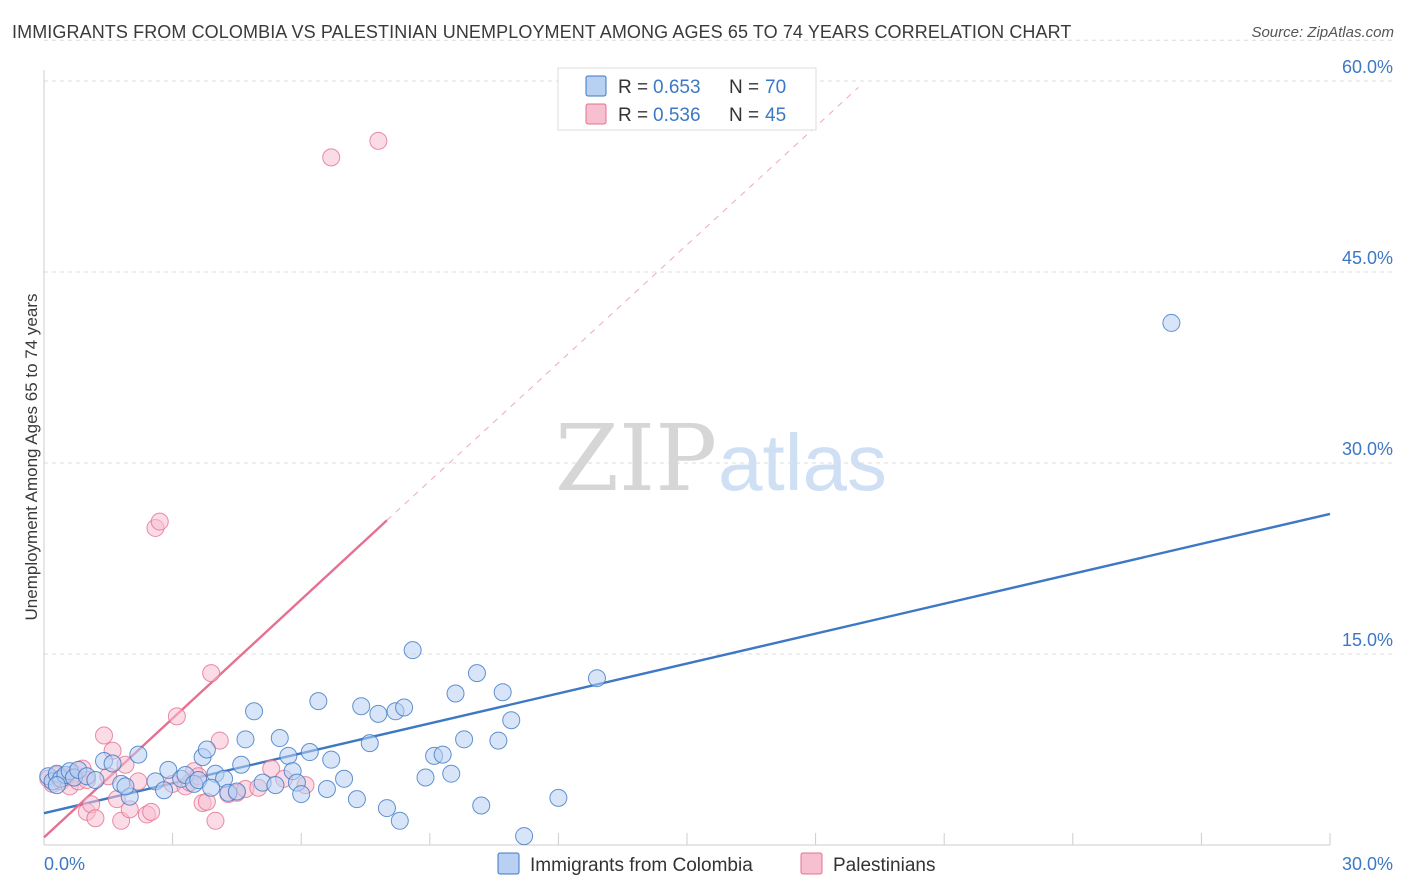 This screenshot has height=892, width=1406. What do you see at coordinates (687, 99) in the screenshot?
I see `legend-box: R = 0.653 N = 70 R = 0.536 N = 45` at bounding box center [687, 99].